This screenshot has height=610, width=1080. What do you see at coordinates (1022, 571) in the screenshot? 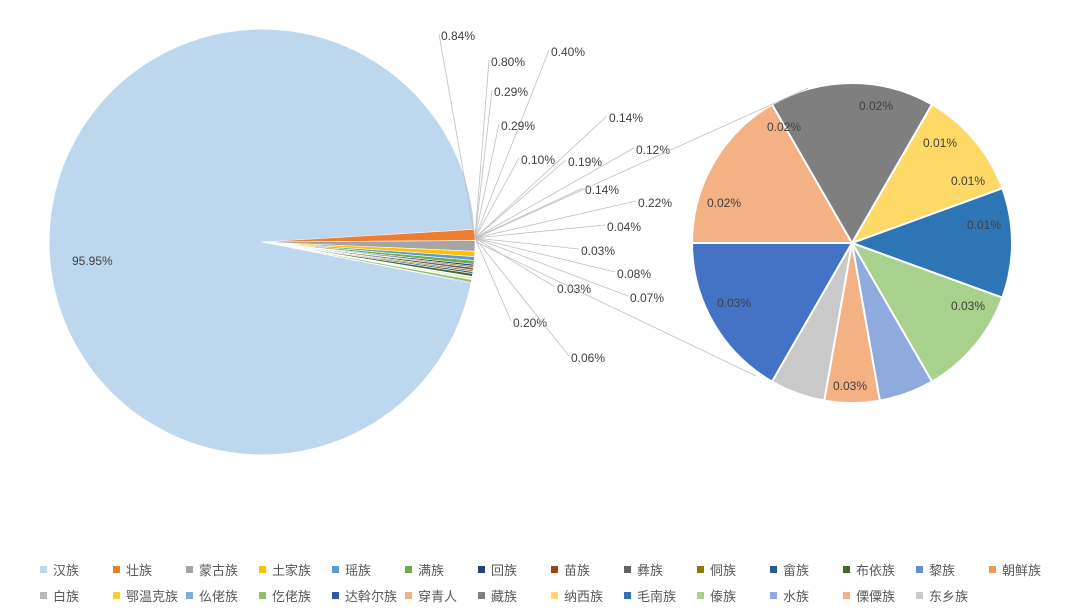
I see `legend-label: 朝鲜族` at bounding box center [1022, 571].